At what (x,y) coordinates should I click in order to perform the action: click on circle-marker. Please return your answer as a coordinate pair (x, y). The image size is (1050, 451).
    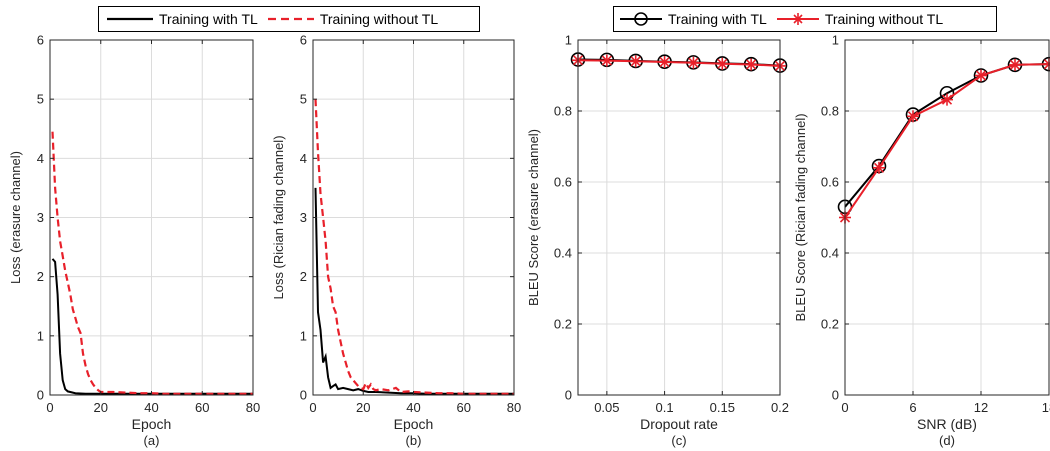
    Looking at the image, I should click on (981, 75).